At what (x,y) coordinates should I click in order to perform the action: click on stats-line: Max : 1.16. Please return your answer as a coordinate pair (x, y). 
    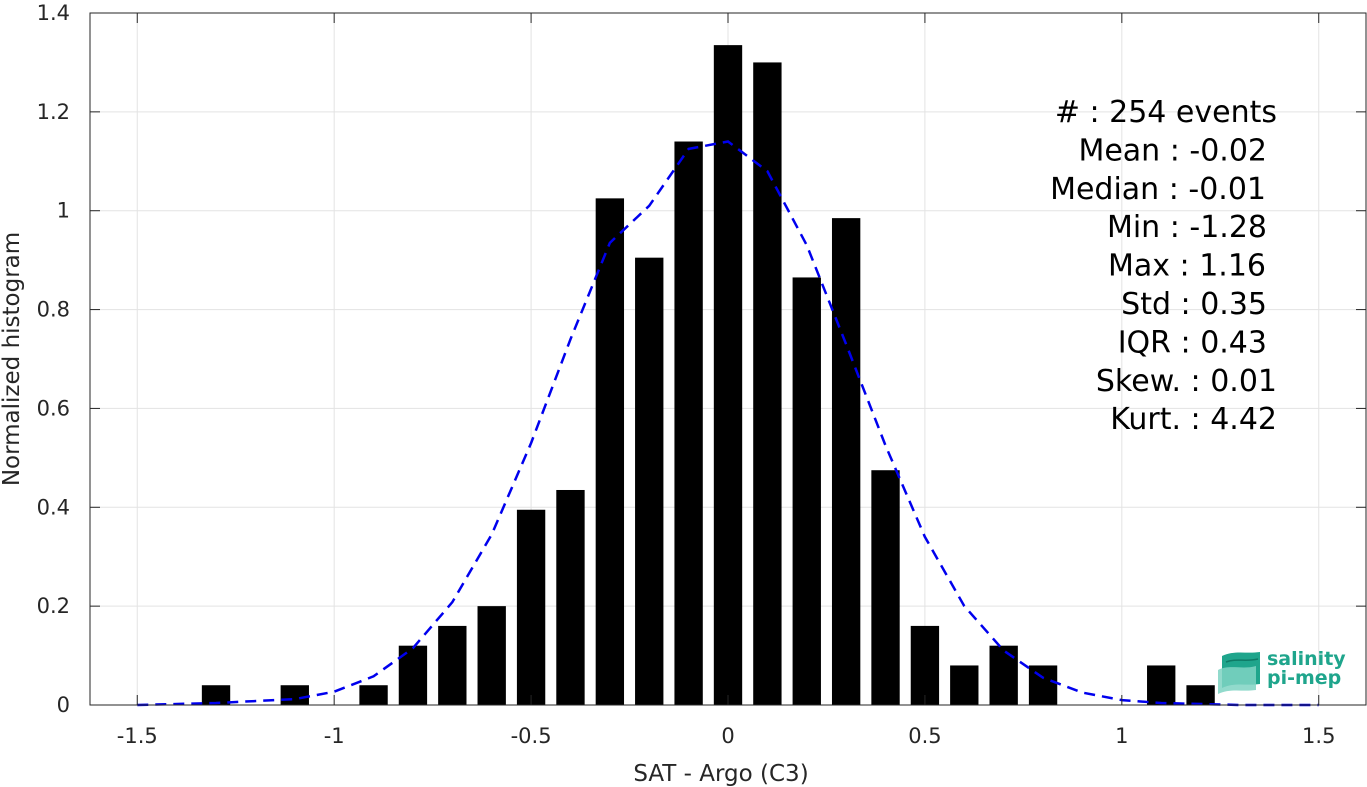
    Looking at the image, I should click on (1187, 266).